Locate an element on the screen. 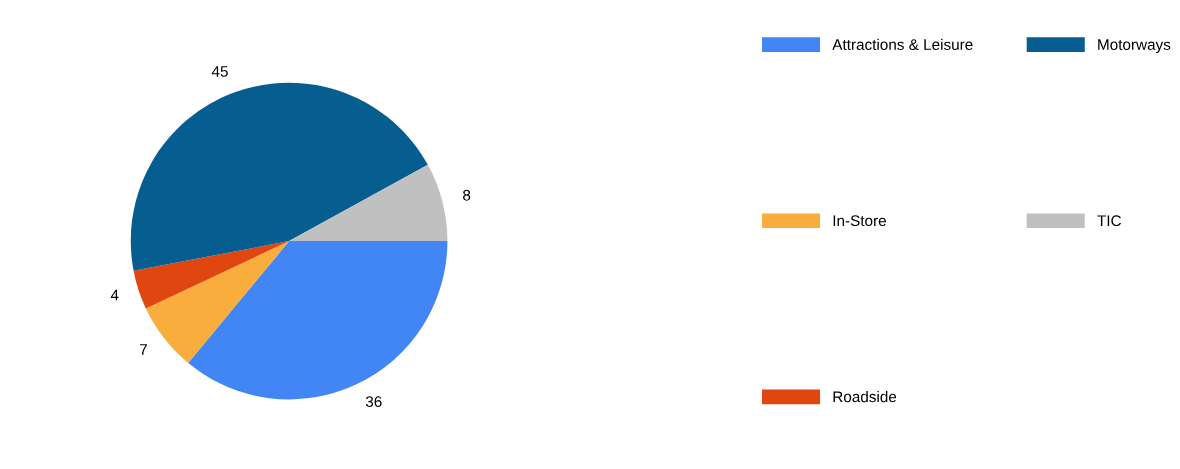  legend-label: Motorways is located at coordinates (1134, 46).